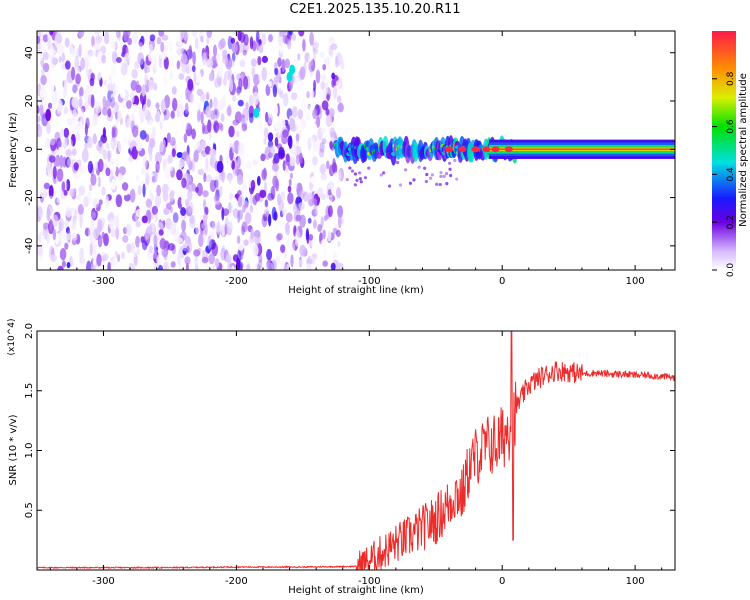 The height and width of the screenshot is (600, 750). What do you see at coordinates (724, 150) in the screenshot?
I see `colorbar-gradient` at bounding box center [724, 150].